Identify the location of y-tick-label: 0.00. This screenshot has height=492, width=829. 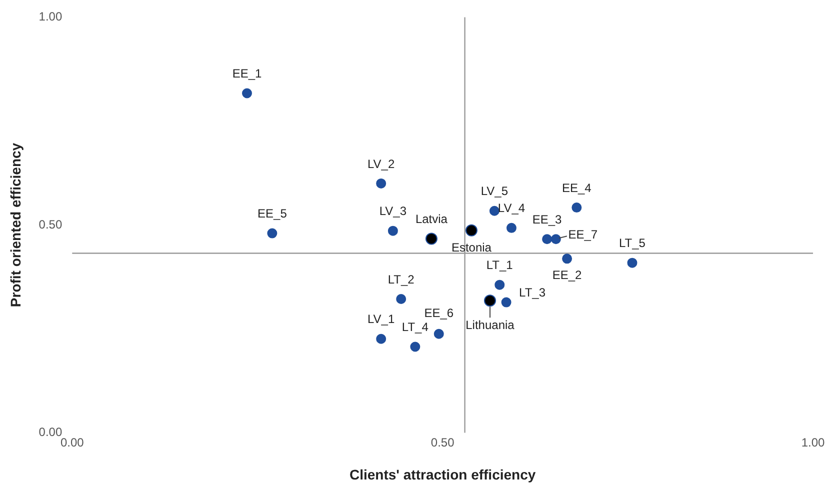
(50, 432).